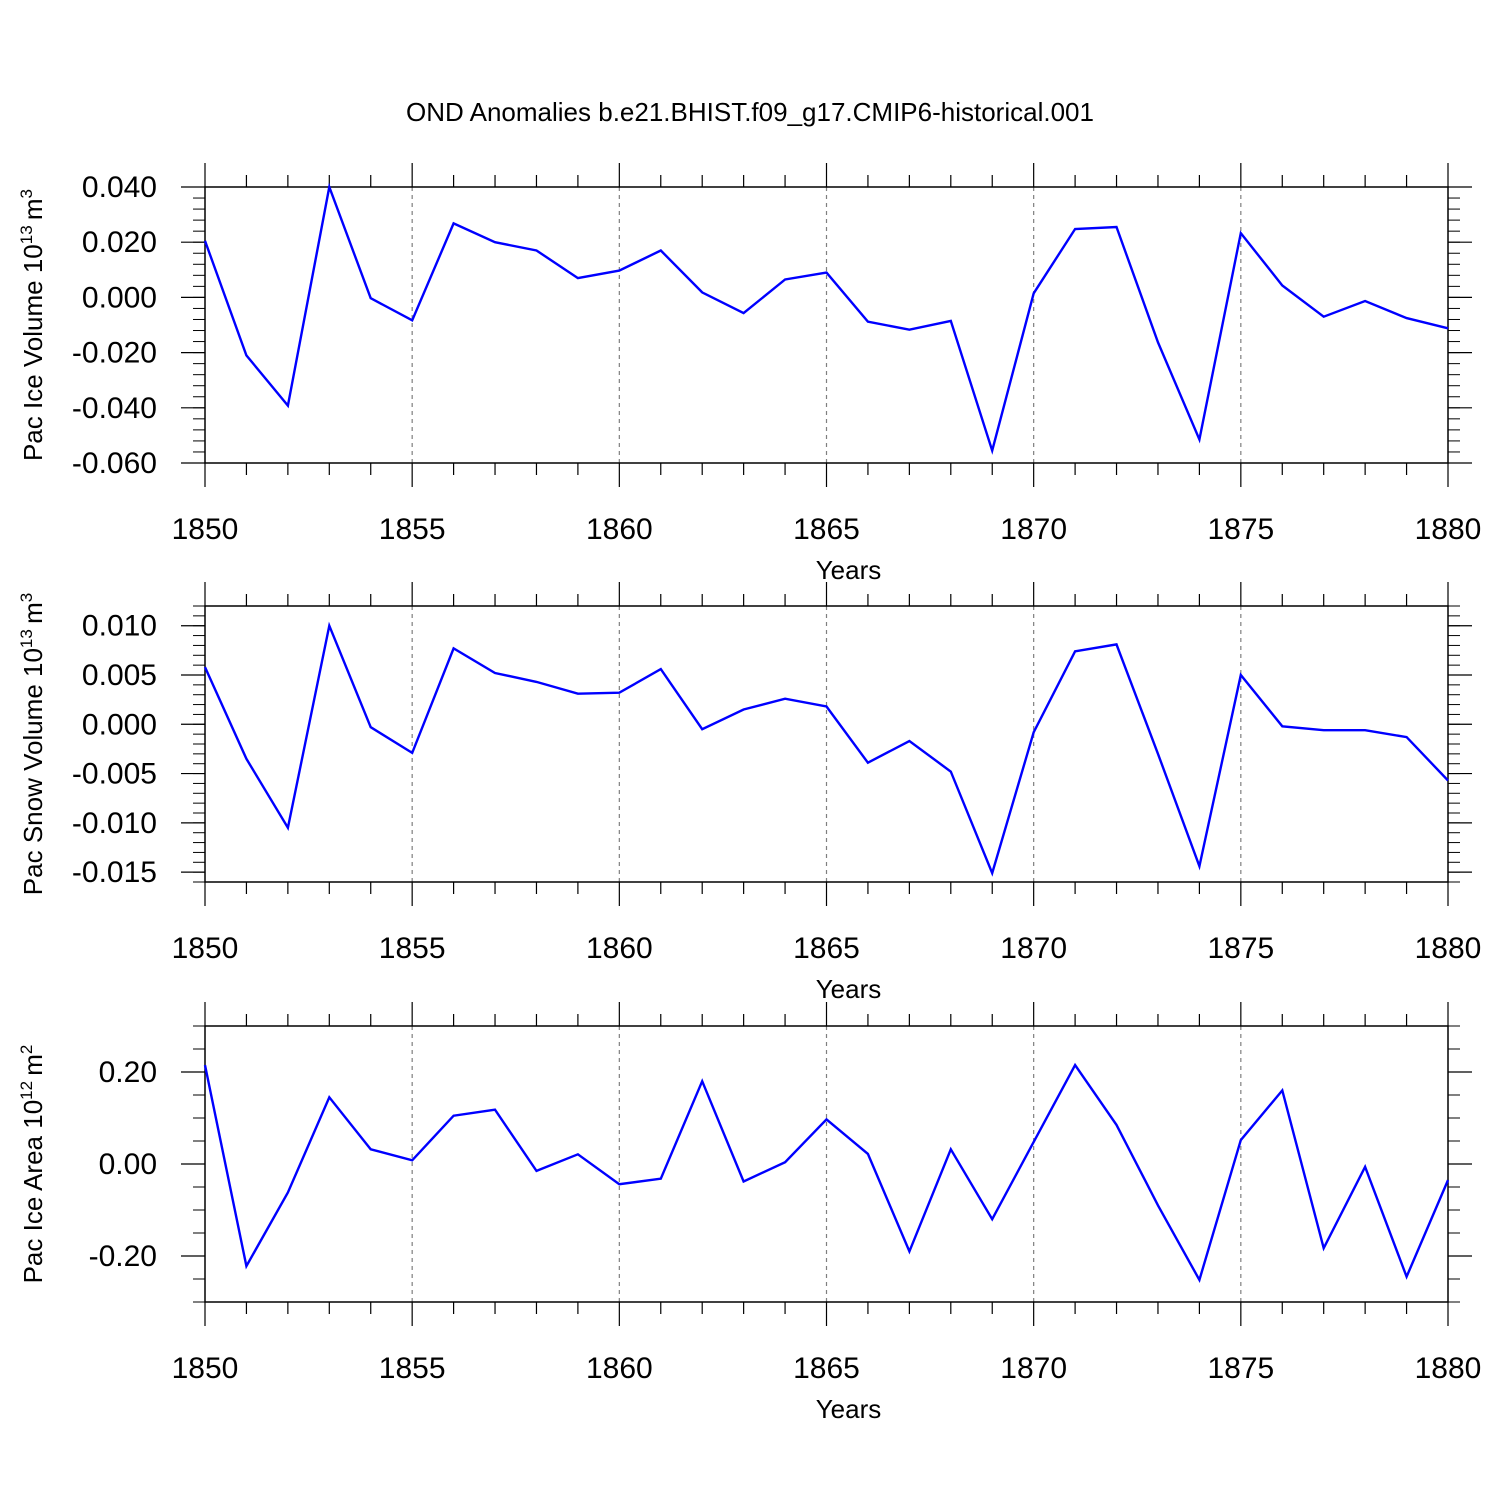  I want to click on y-tick-label: -0.20, so click(123, 1256).